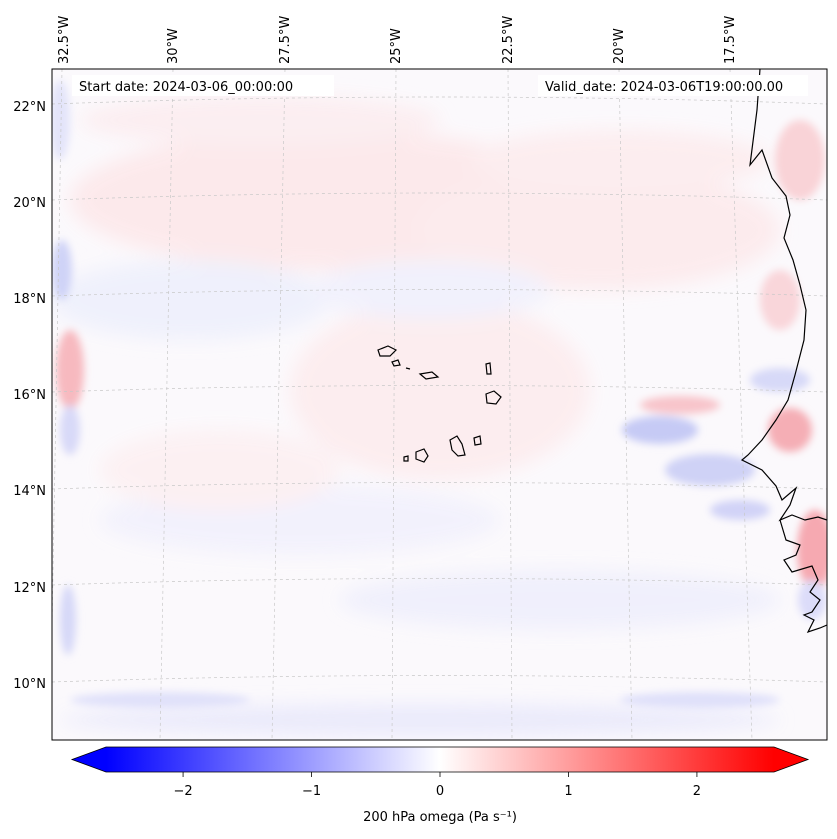  Describe the element at coordinates (173, 46) in the screenshot. I see `lon-label: 30°W` at that location.